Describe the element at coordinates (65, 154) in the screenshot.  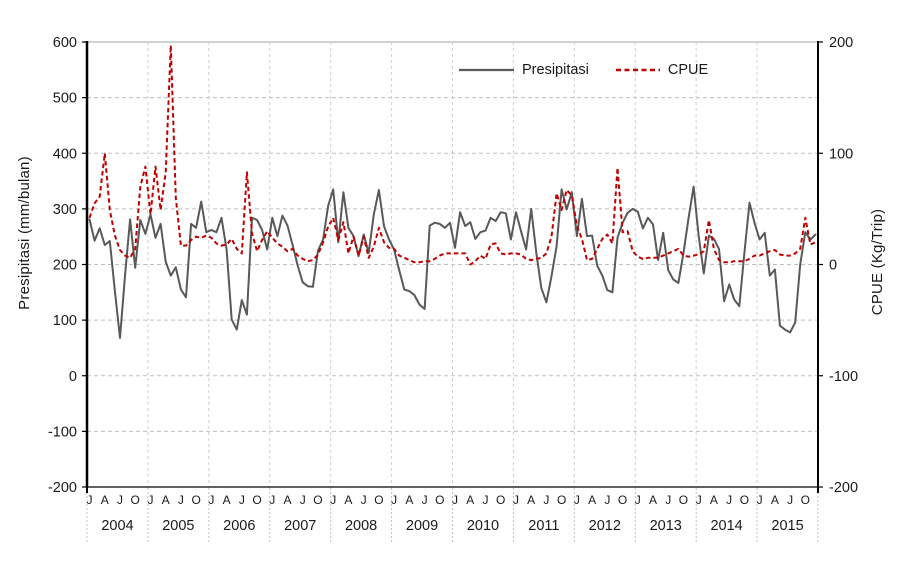
I see `svg-text: 400` at that location.